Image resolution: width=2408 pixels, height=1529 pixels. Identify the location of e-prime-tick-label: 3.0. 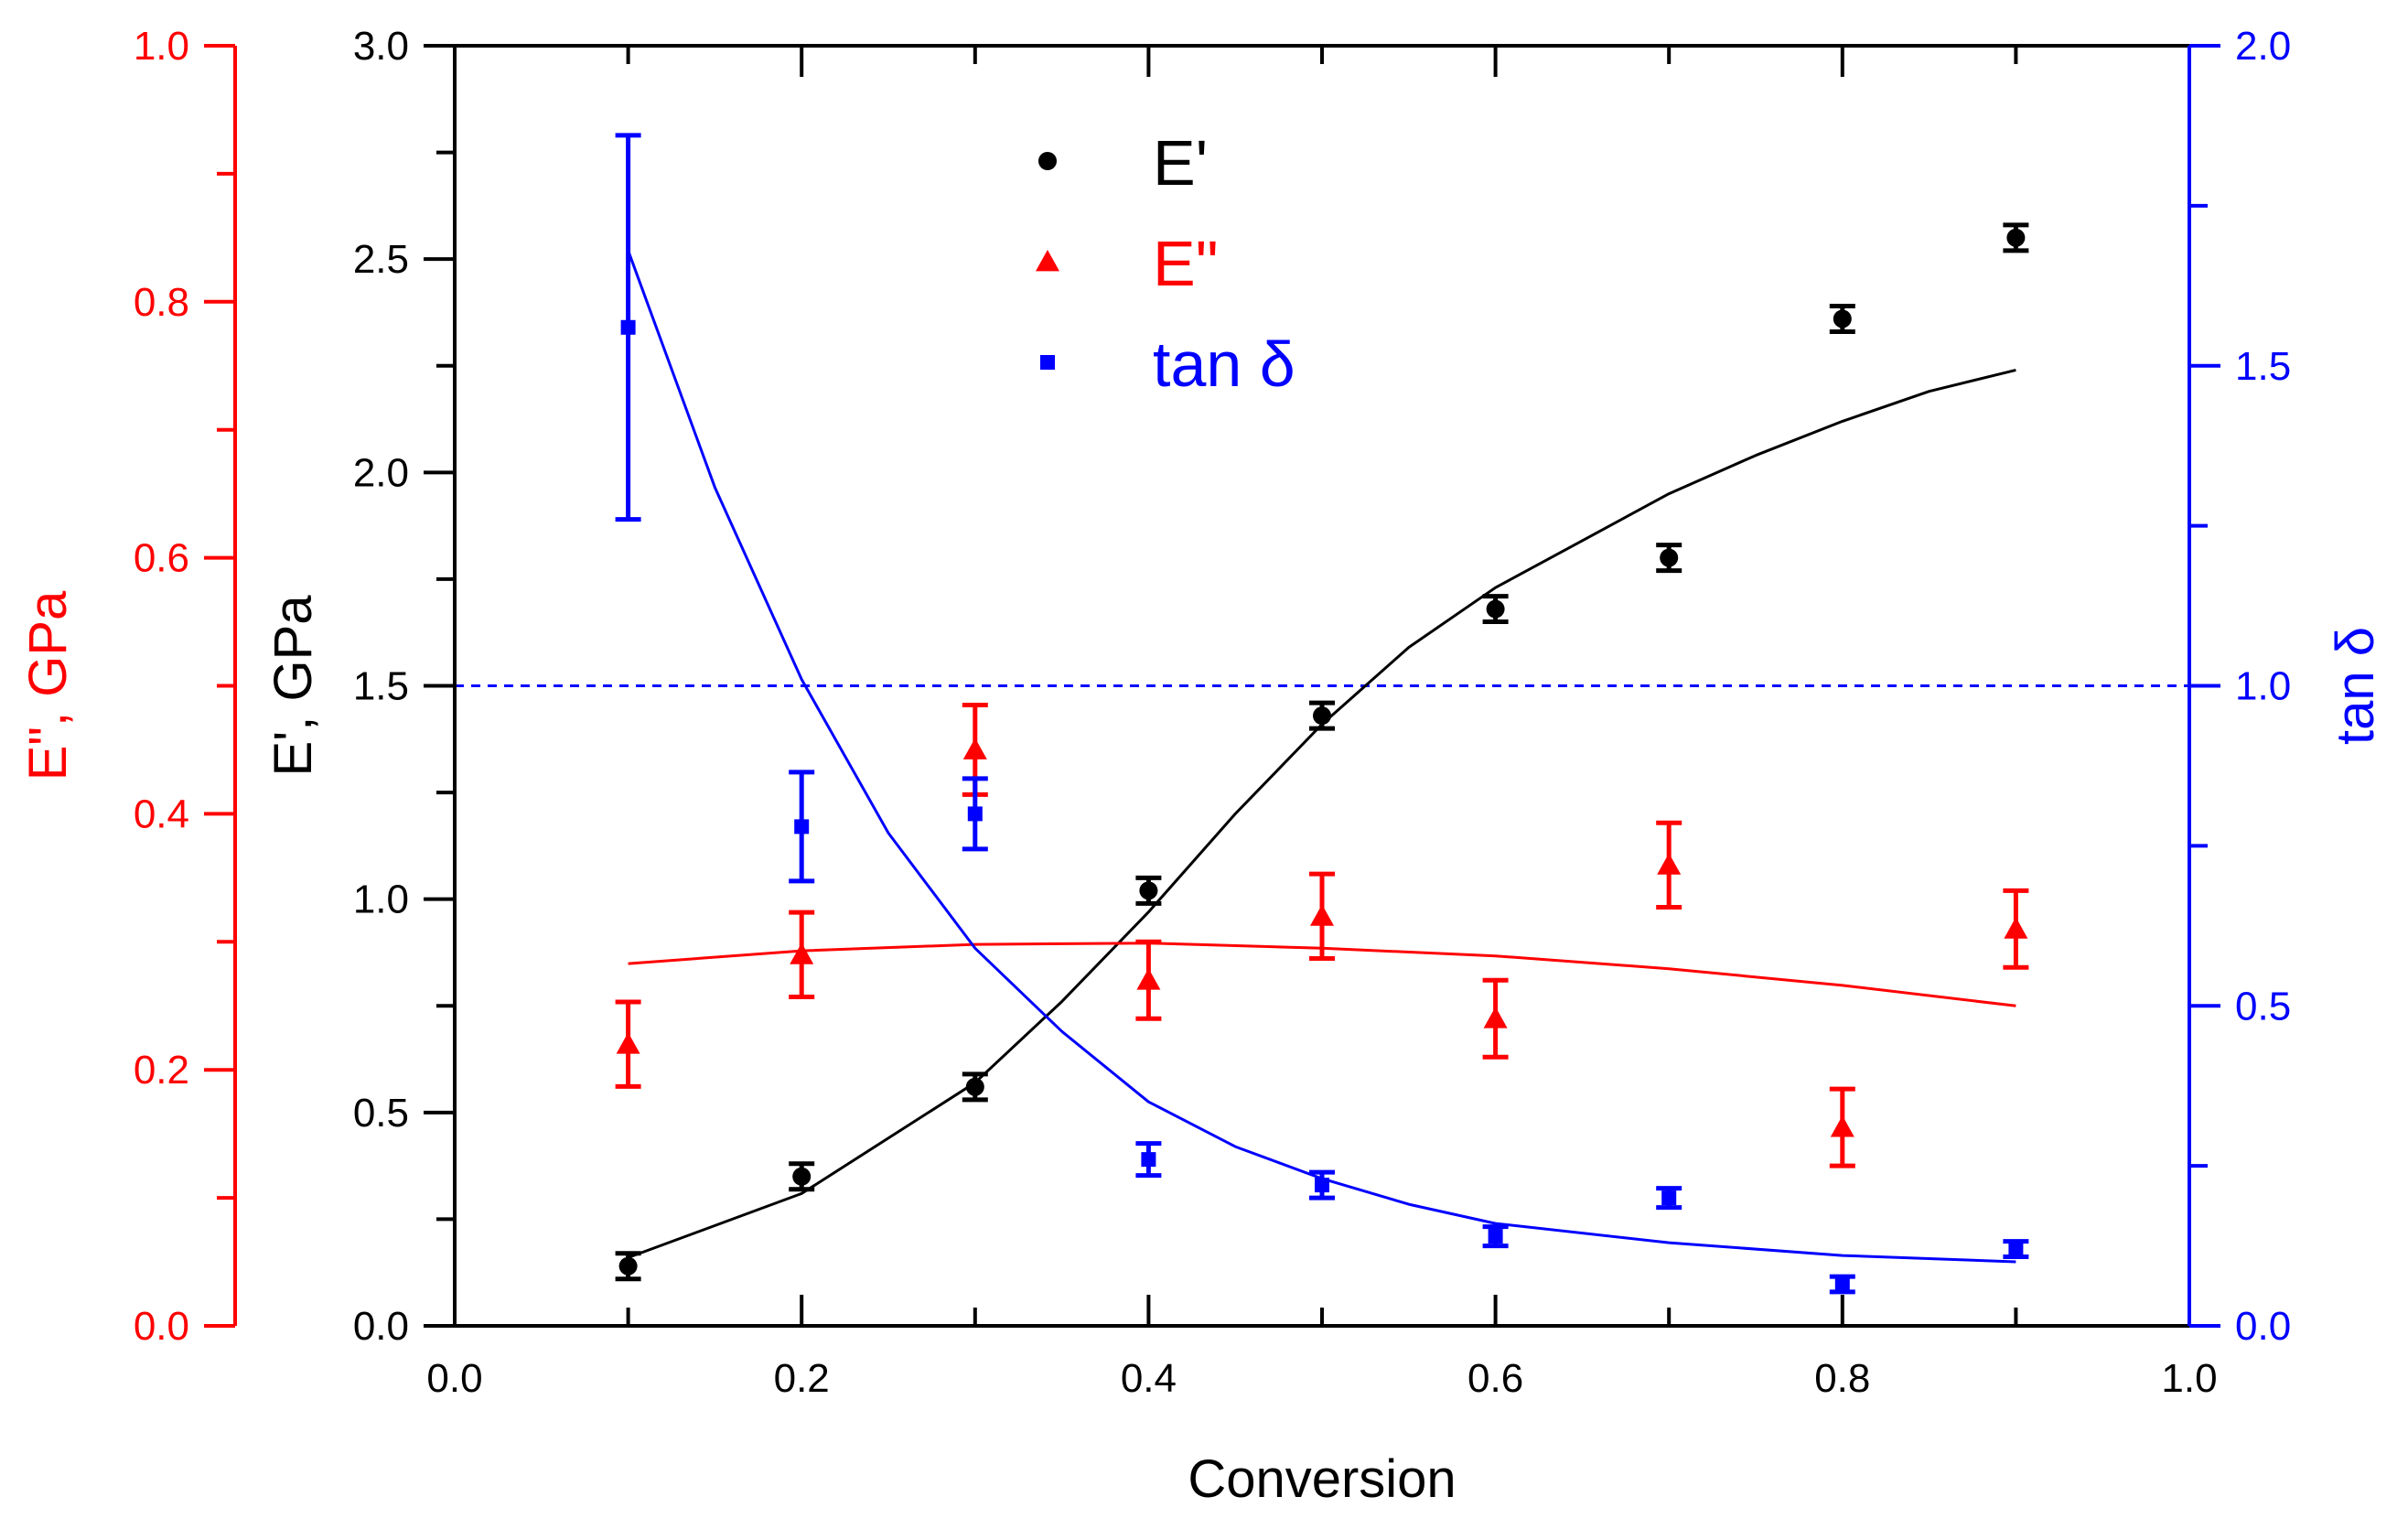
(381, 46).